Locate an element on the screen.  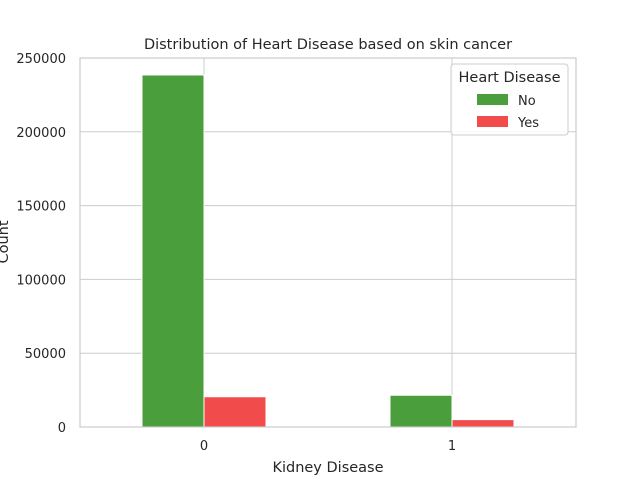
x-tick-label: 0 is located at coordinates (204, 446).